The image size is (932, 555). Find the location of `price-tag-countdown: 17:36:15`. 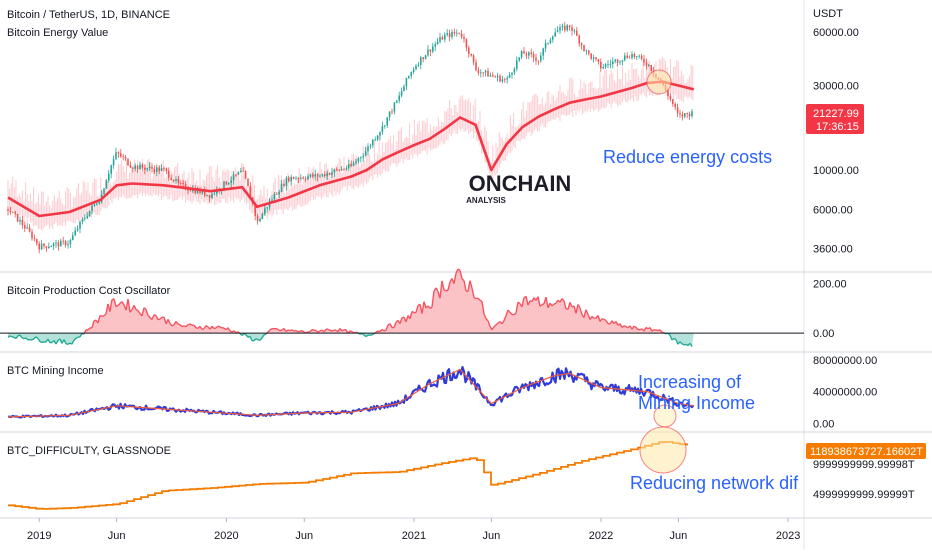

price-tag-countdown: 17:36:15 is located at coordinates (837, 127).